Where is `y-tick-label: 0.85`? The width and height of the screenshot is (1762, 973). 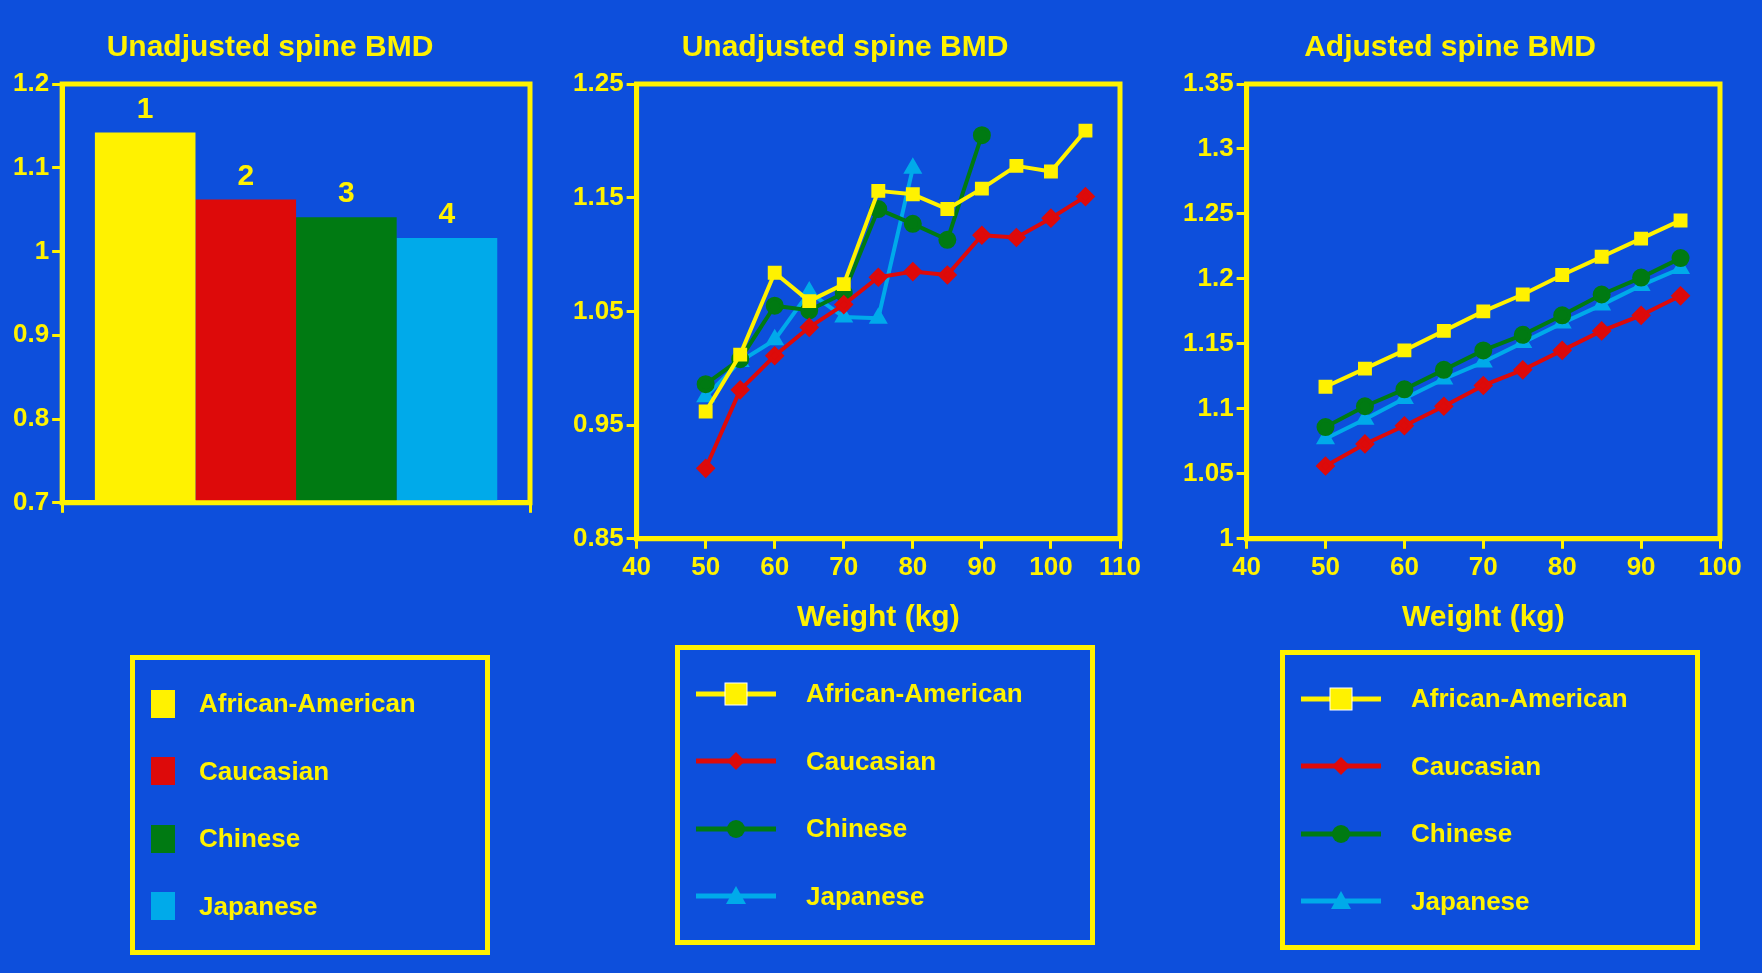 y-tick-label: 0.85 is located at coordinates (598, 536).